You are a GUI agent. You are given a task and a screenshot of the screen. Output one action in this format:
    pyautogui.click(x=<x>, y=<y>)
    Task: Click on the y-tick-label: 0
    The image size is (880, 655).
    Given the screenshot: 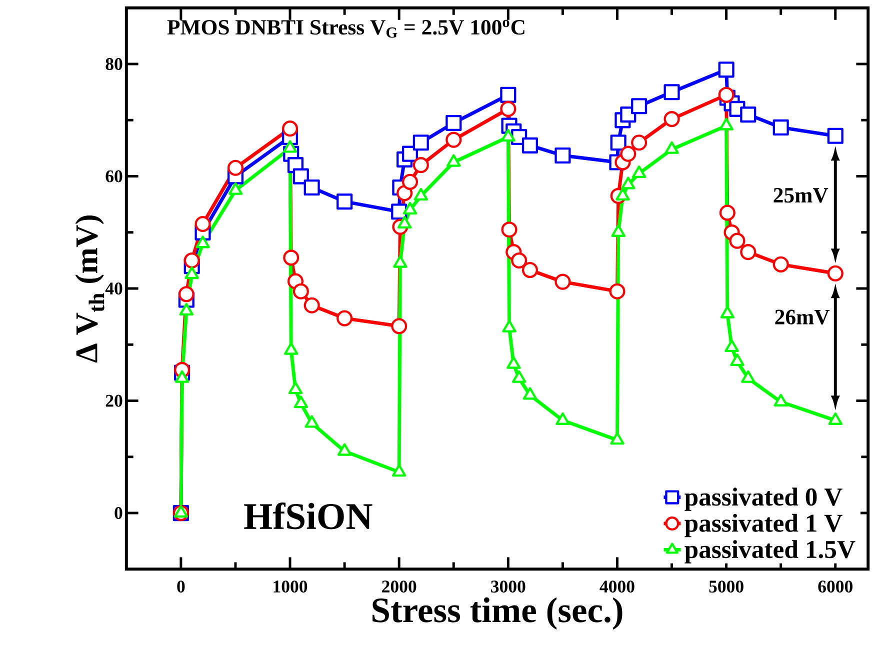 What is the action you would take?
    pyautogui.click(x=118, y=512)
    